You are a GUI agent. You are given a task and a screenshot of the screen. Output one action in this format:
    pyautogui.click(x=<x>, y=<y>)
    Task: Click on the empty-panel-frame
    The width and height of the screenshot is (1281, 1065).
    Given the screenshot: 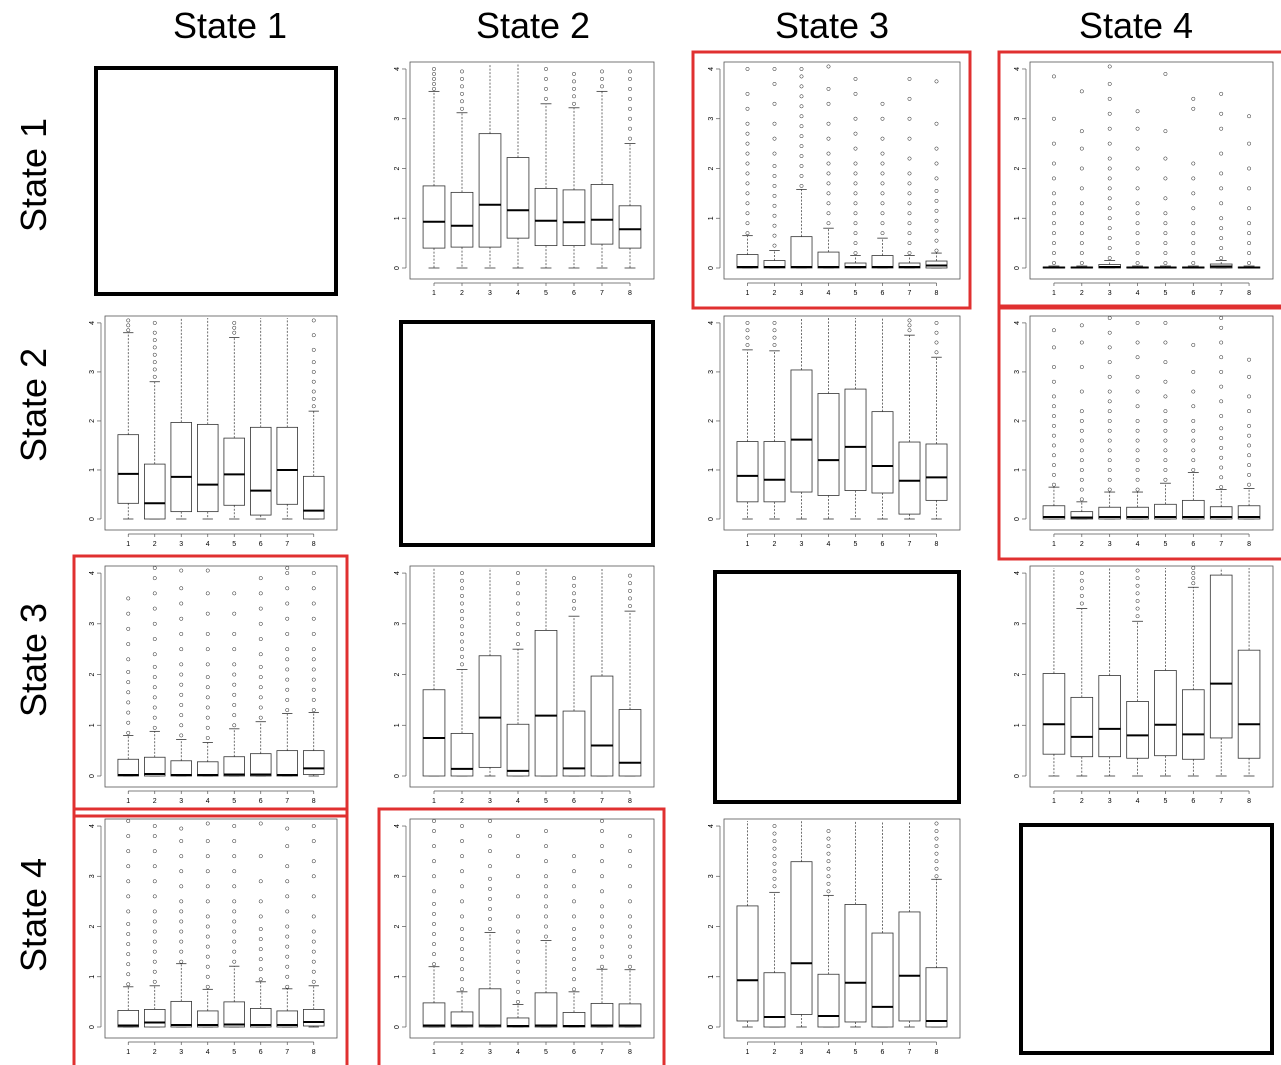 What is the action you would take?
    pyautogui.click(x=216, y=181)
    